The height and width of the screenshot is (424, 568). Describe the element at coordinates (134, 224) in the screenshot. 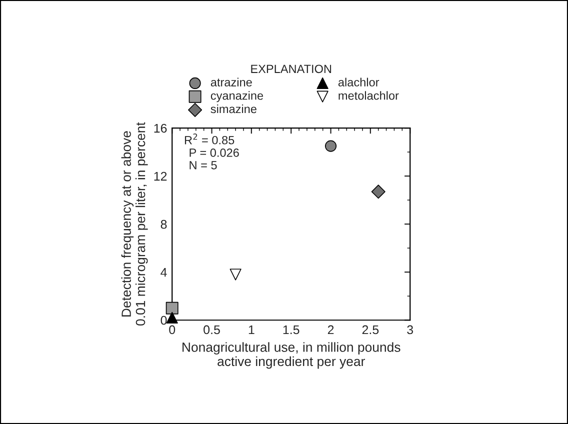

I see `y-axis-title: Detection frequency at or above 0.01 microgram per liter, in percent` at that location.